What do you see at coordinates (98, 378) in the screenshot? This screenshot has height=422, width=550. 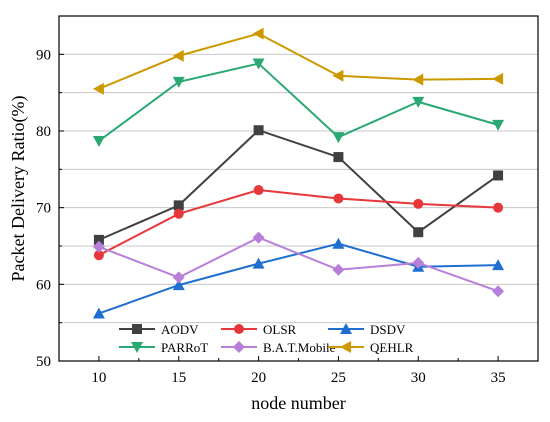 I see `x-tick-label: 10` at bounding box center [98, 378].